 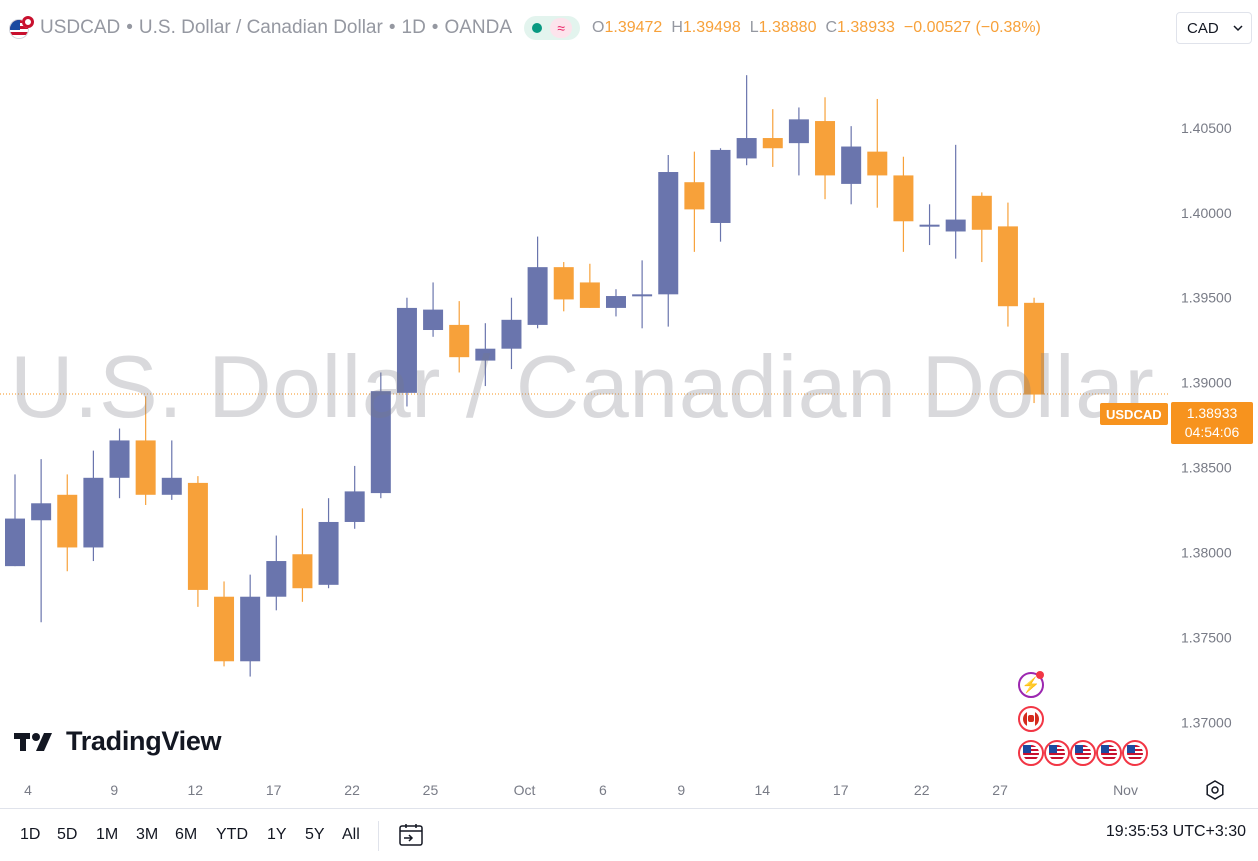 What do you see at coordinates (80, 27) in the screenshot?
I see `symbol-ticker: USDCAD` at bounding box center [80, 27].